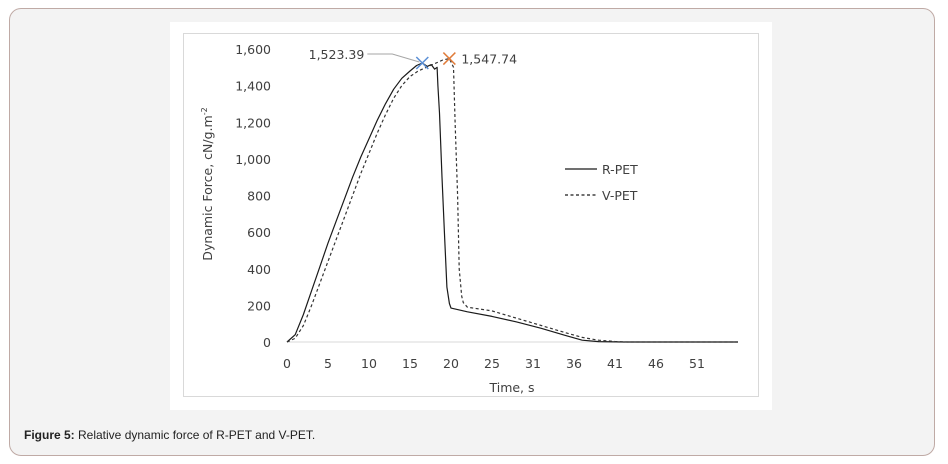 The width and height of the screenshot is (948, 464). I want to click on y-tick-label: 1,400, so click(253, 86).